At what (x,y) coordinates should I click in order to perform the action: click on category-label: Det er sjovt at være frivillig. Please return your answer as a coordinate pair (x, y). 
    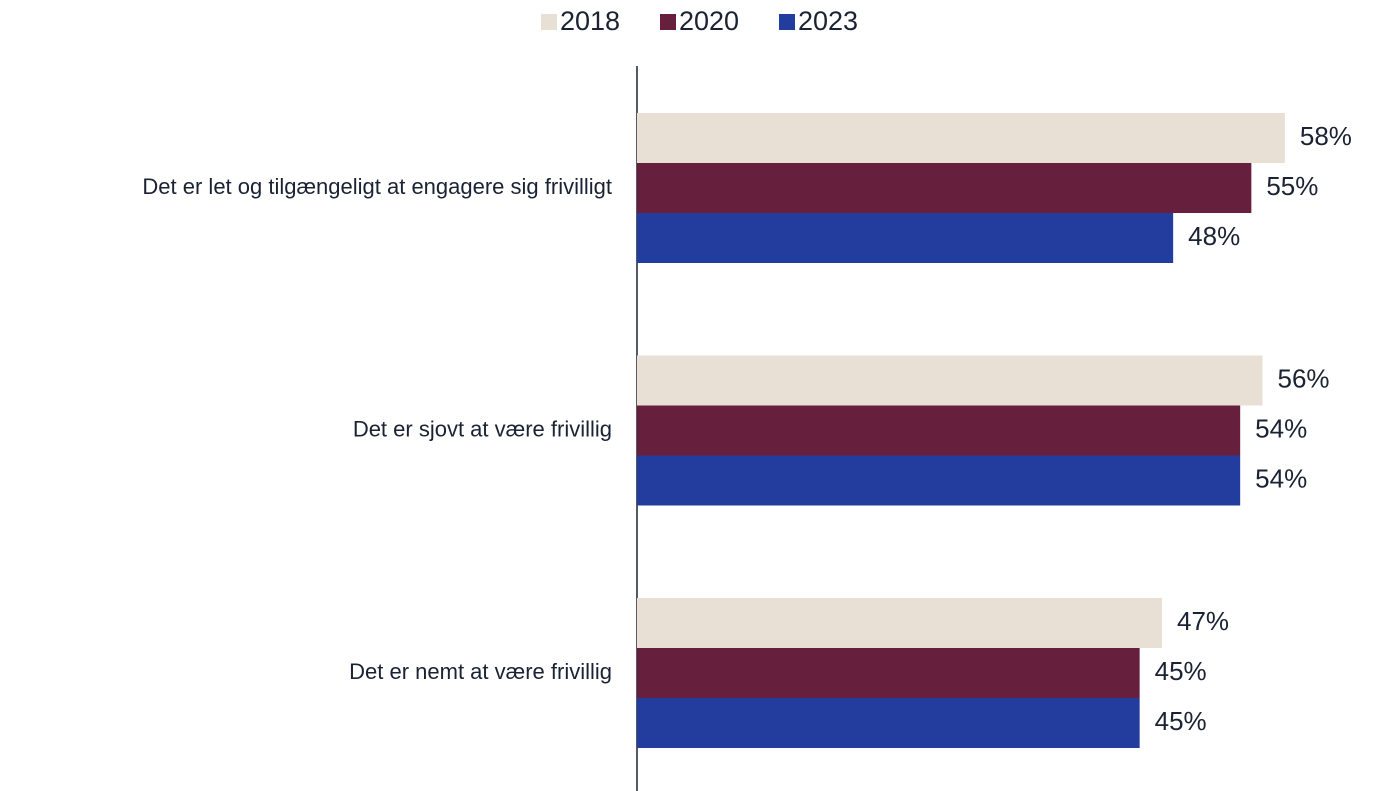
    Looking at the image, I should click on (482, 428).